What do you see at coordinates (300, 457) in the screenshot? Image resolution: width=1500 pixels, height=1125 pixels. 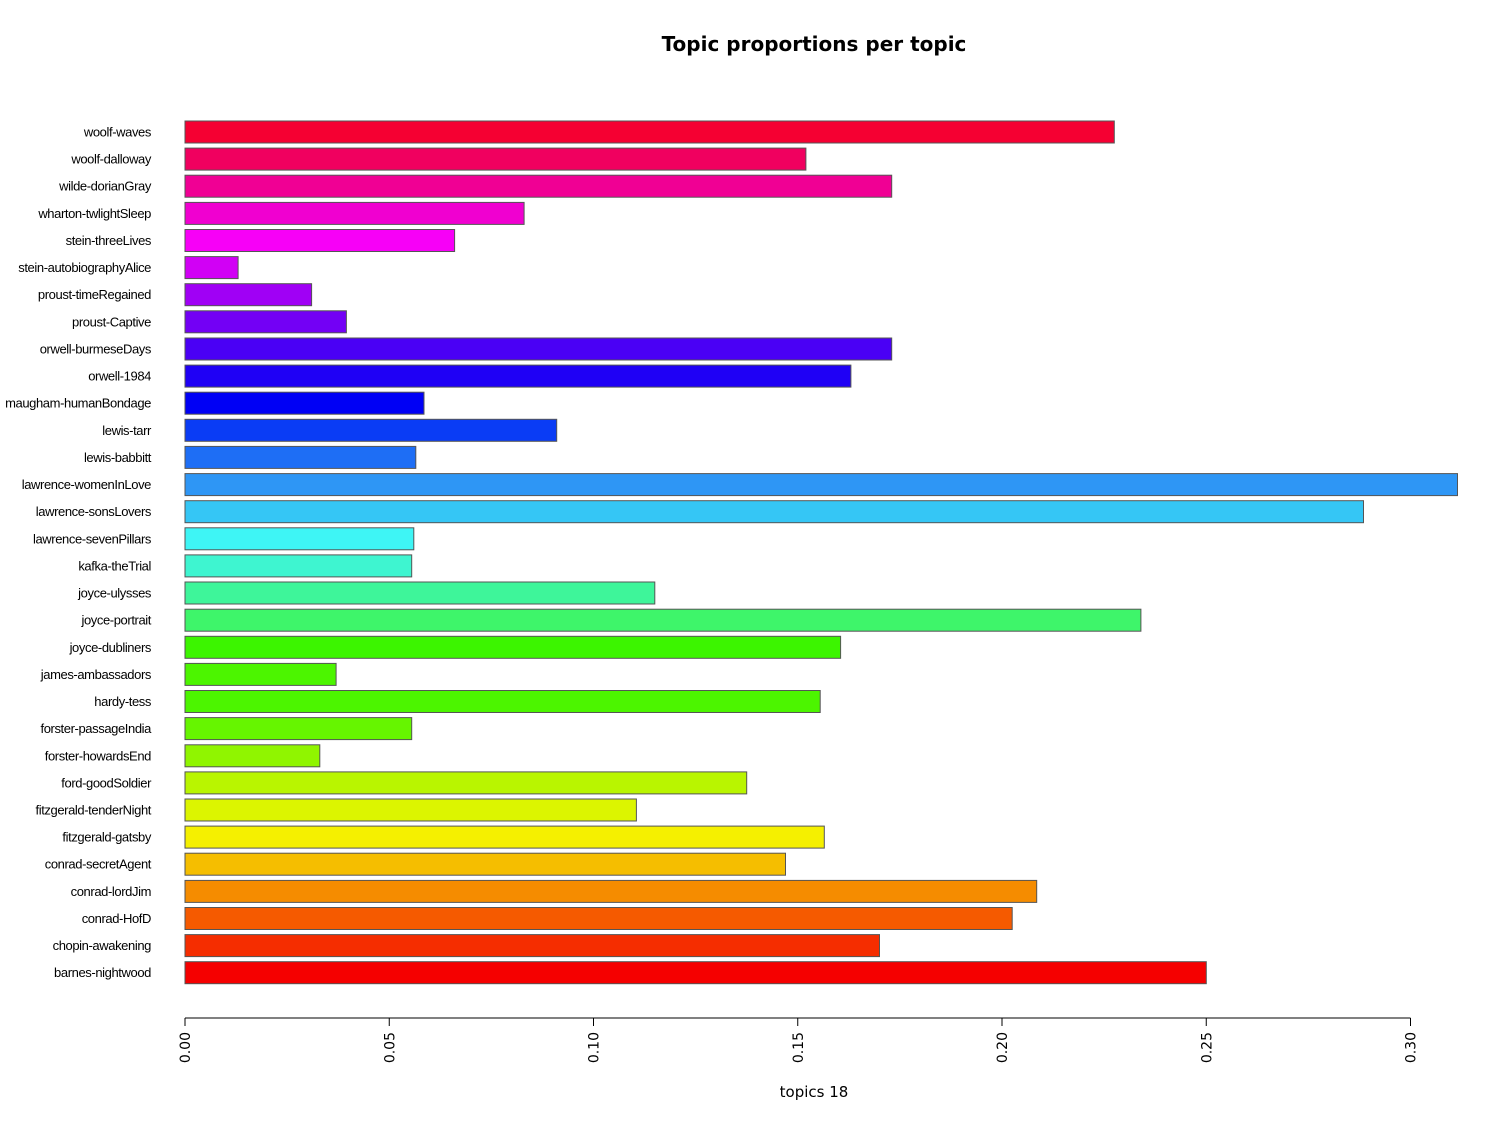 I see `bar-lewis-babbitt` at bounding box center [300, 457].